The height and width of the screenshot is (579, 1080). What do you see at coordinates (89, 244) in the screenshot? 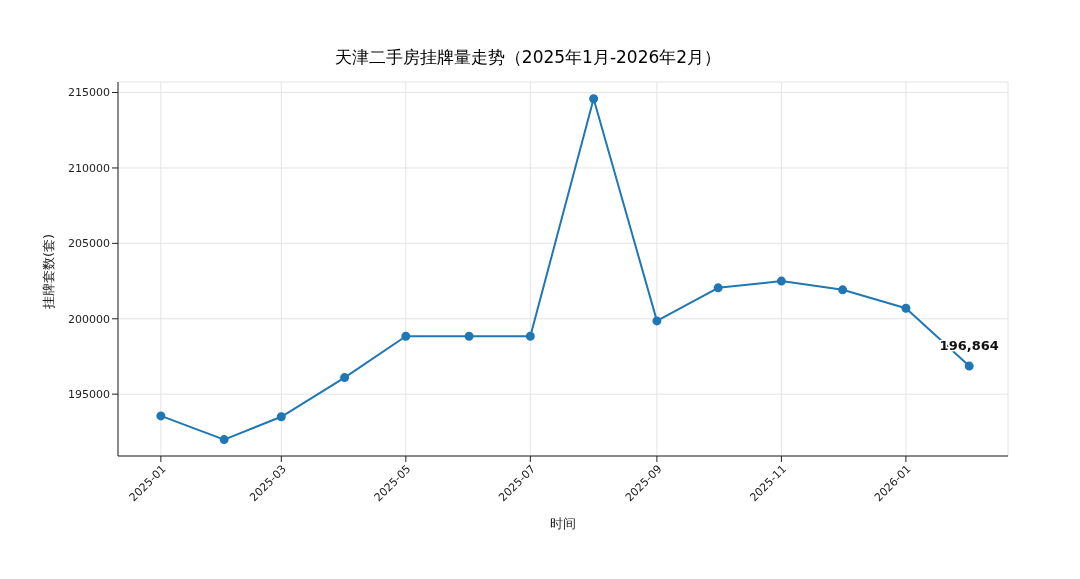
I see `y-tick-label: 205000` at bounding box center [89, 244].